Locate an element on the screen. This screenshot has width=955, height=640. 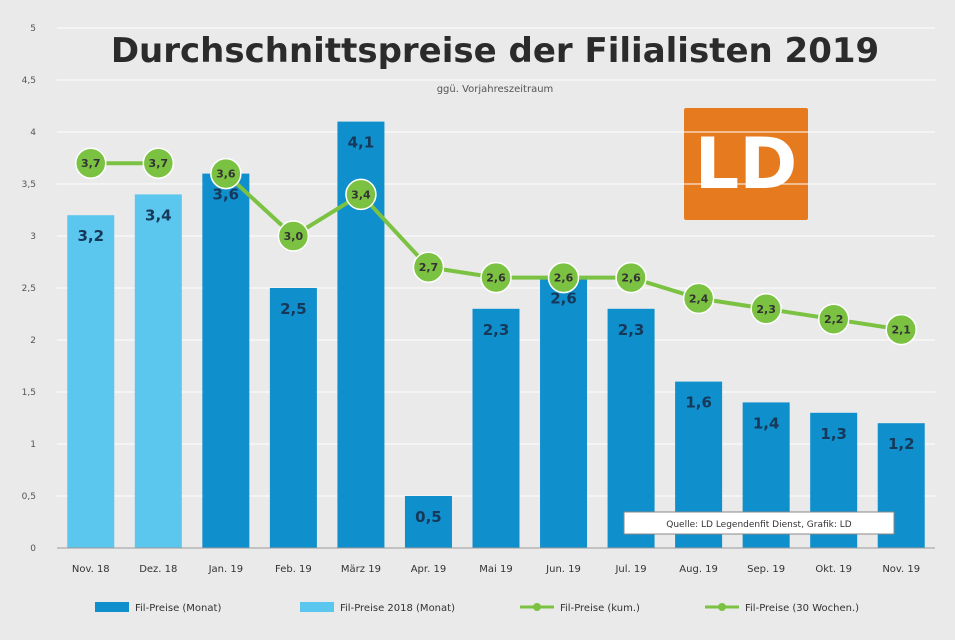
legend-label: Fil-Preise (Monat) is located at coordinates (178, 608).